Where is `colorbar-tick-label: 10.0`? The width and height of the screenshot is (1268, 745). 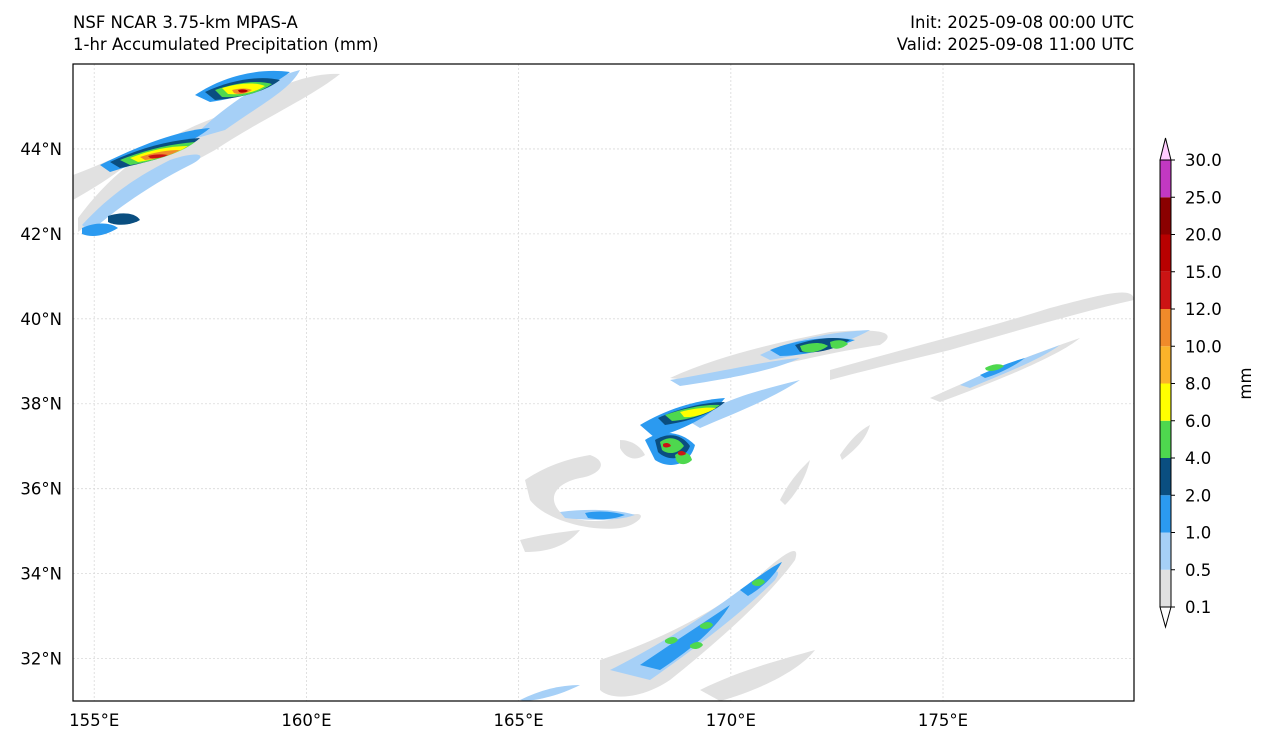 colorbar-tick-label: 10.0 is located at coordinates (1203, 346).